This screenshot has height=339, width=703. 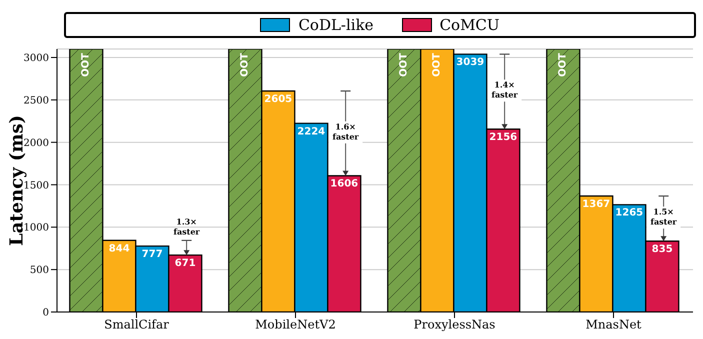 What do you see at coordinates (505, 90) in the screenshot?
I see `annotation: 1.4× faster` at bounding box center [505, 90].